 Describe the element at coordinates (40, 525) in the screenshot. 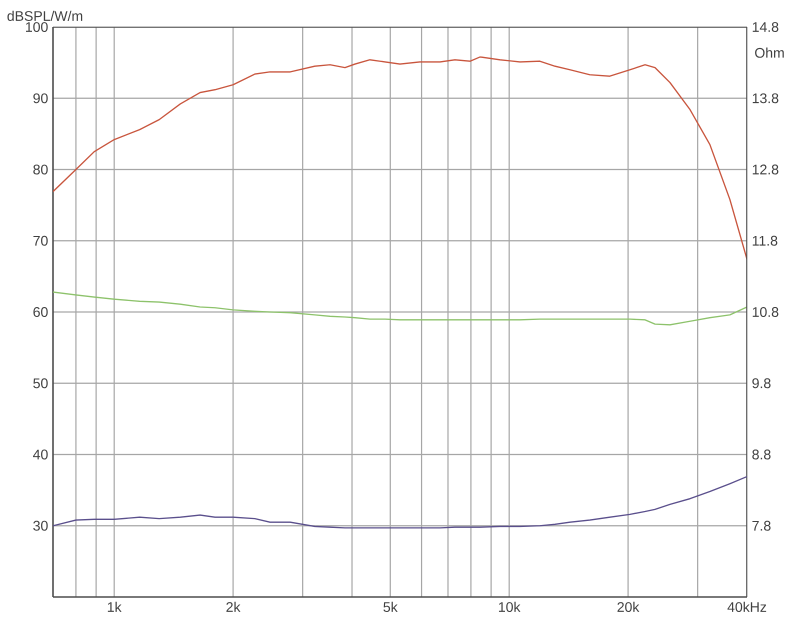

I see `y-tick-label: 30` at that location.